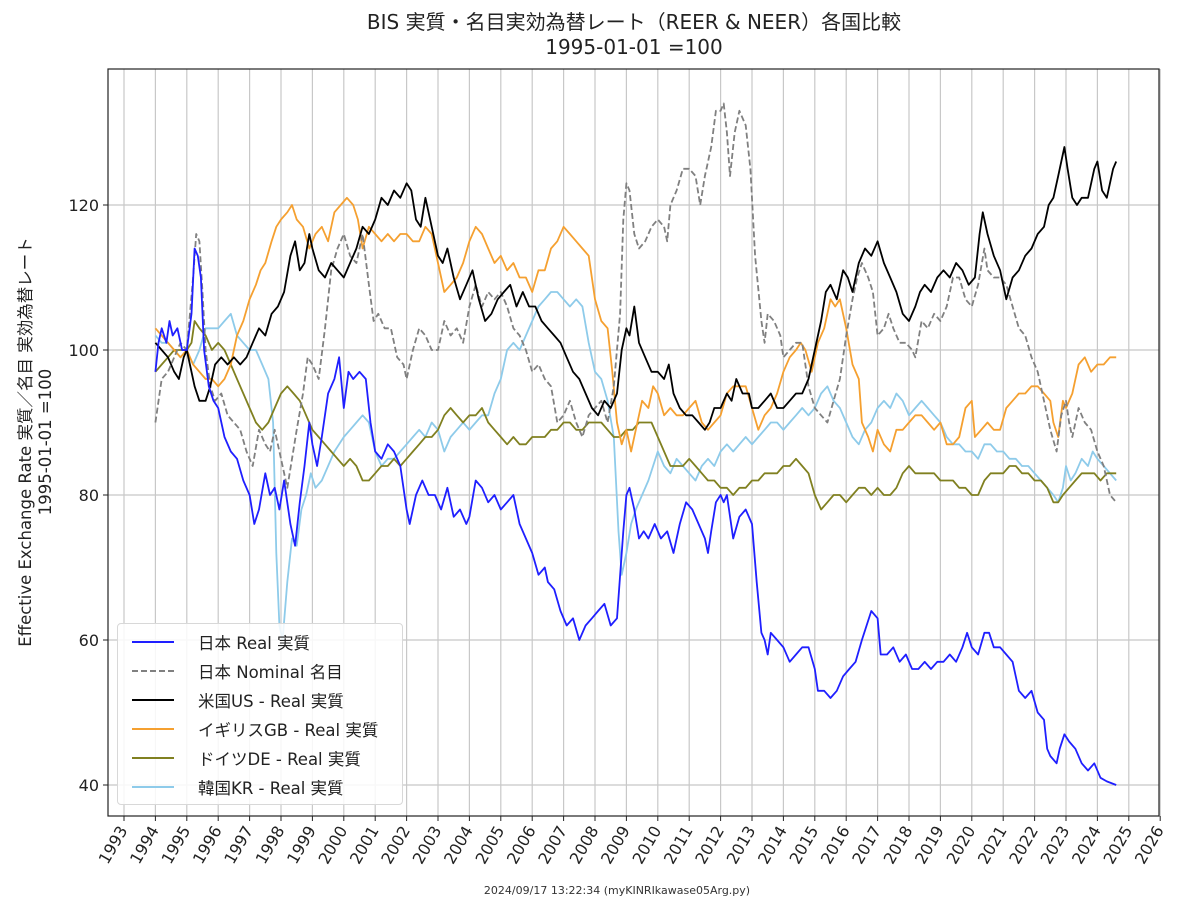 This screenshot has height=909, width=1200. I want to click on x-tick-label: 2008, so click(584, 845).